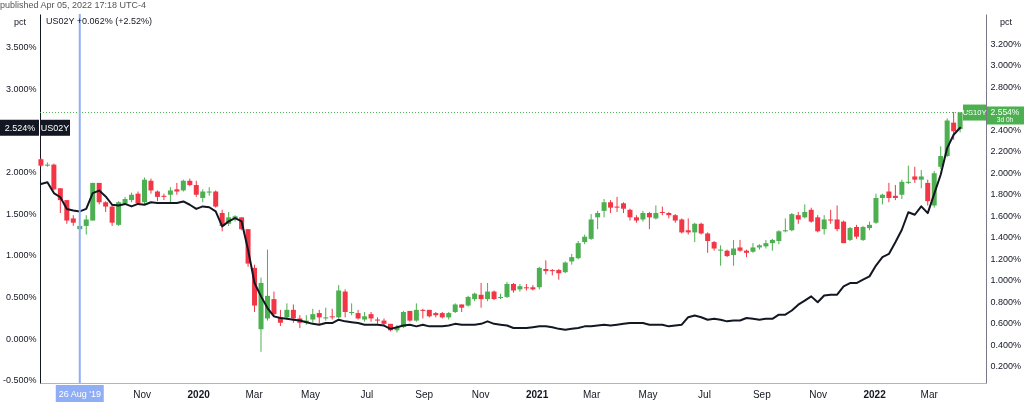 The height and width of the screenshot is (417, 1024). I want to click on y2-tick-label: 1.000%, so click(1006, 280).